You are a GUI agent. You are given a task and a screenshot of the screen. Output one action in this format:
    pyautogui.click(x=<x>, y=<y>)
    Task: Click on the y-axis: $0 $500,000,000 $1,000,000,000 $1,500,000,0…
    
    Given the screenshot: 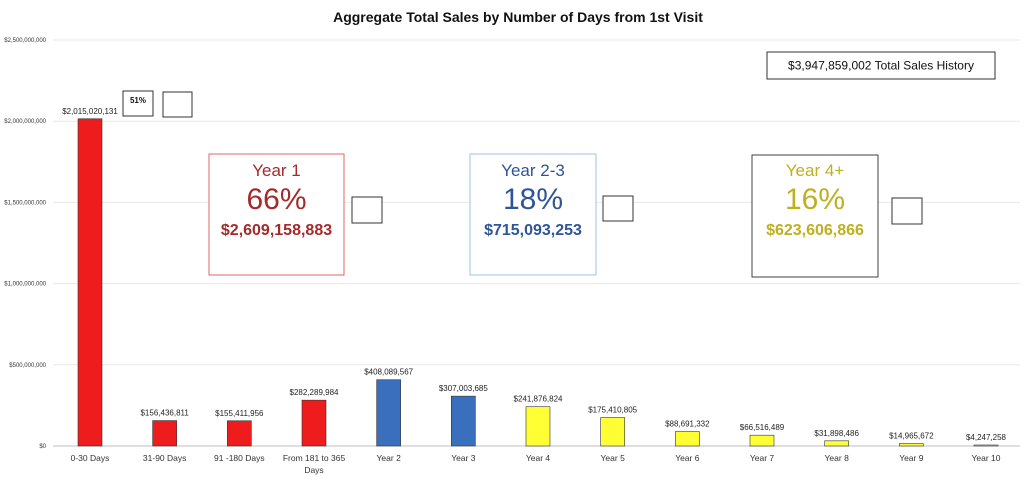 What is the action you would take?
    pyautogui.click(x=25, y=244)
    